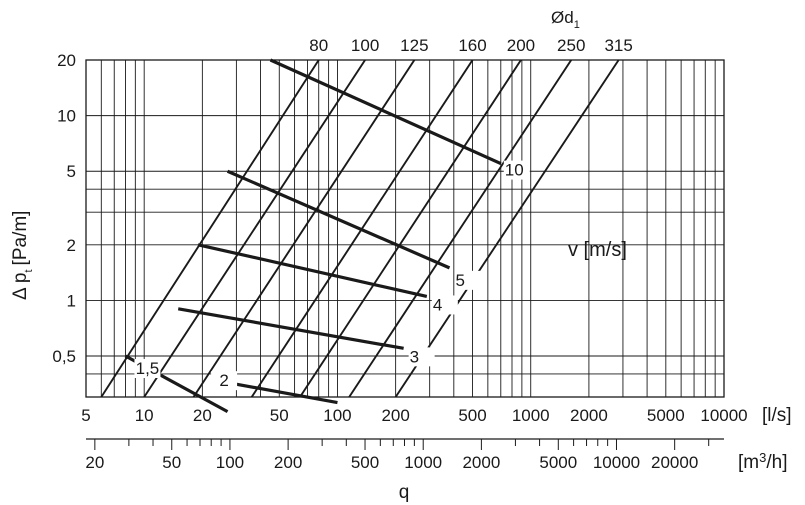 This screenshot has width=805, height=505. Describe the element at coordinates (565, 19) in the screenshot. I see `diameter-label: Ød1` at that location.